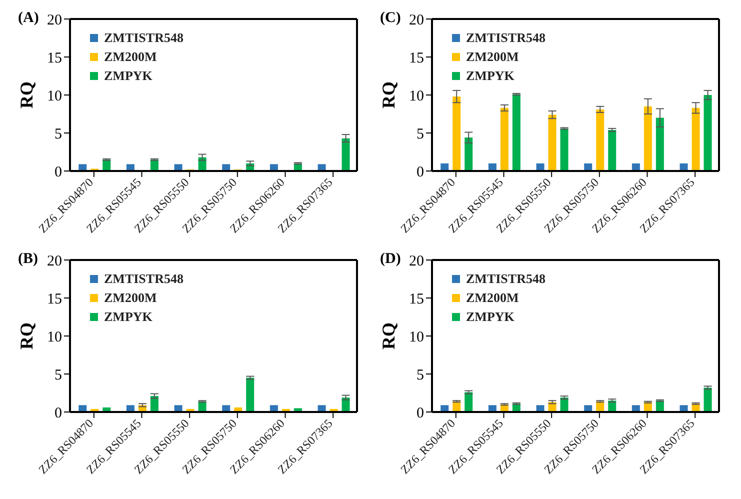  Describe the element at coordinates (390, 259) in the screenshot. I see `chart-title: (D)` at that location.